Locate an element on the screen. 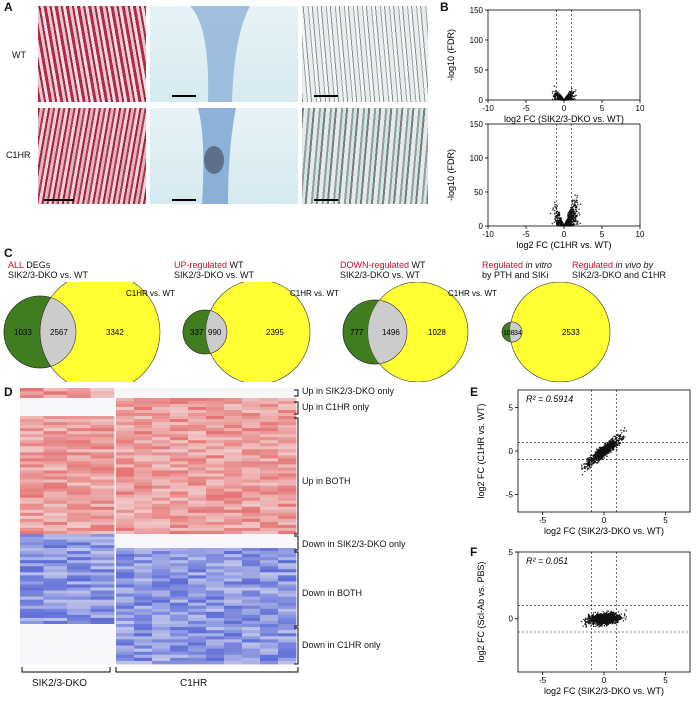 The image size is (700, 702). panel-label-d: D is located at coordinates (8, 392).